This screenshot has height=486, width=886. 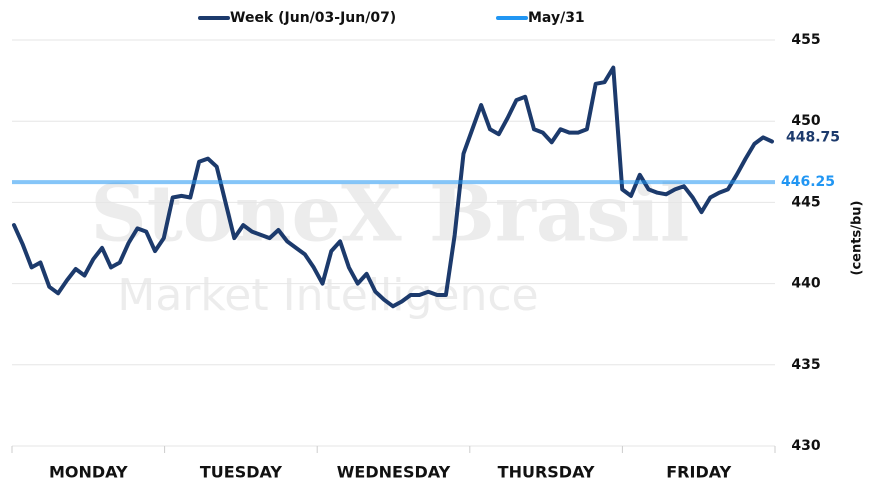 I want to click on x-tick-label: MONDAY, so click(x=88, y=472).